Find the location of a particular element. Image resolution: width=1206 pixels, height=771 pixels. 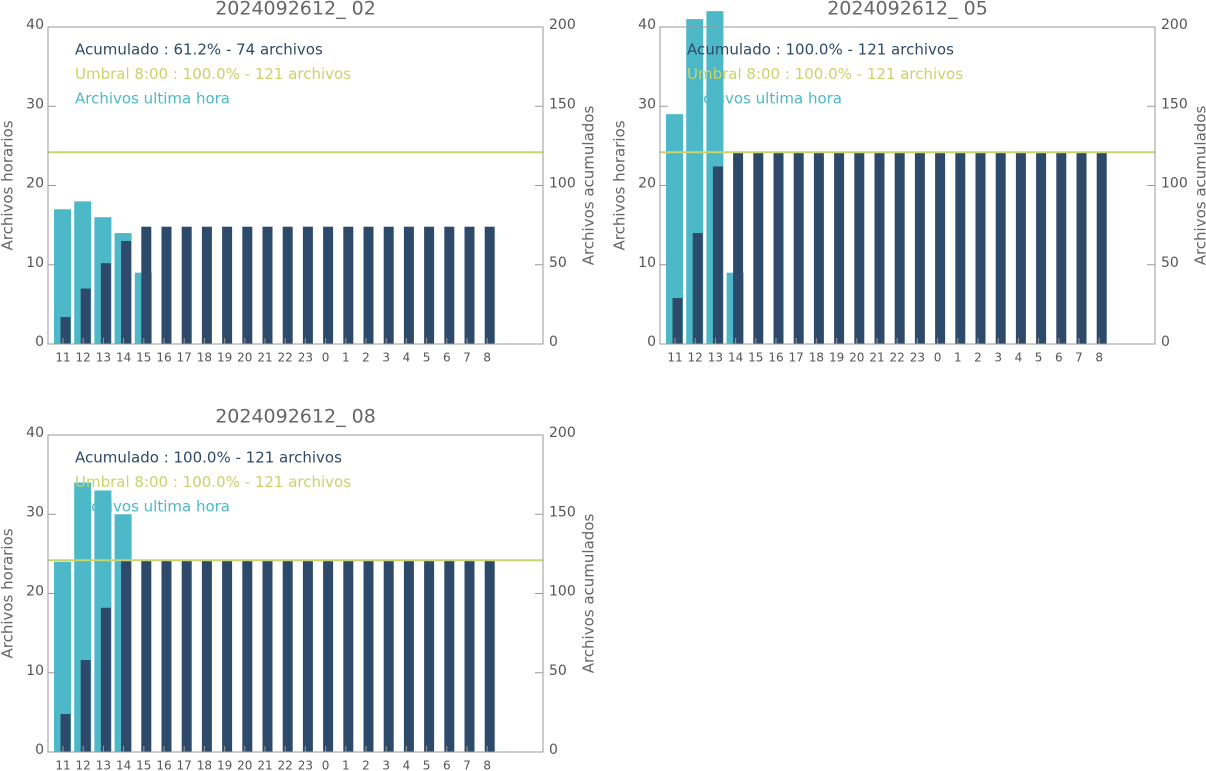

x-tick-label: 12 is located at coordinates (83, 358).